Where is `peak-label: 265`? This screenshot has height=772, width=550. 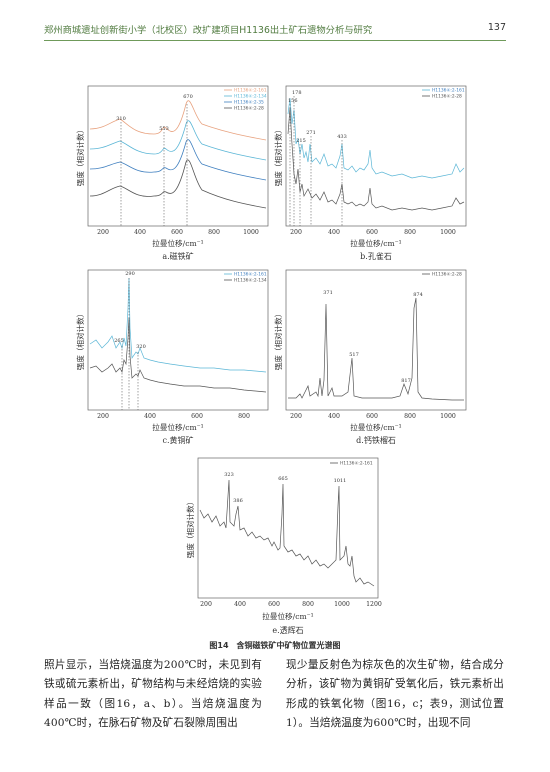 peak-label: 265 is located at coordinates (119, 341).